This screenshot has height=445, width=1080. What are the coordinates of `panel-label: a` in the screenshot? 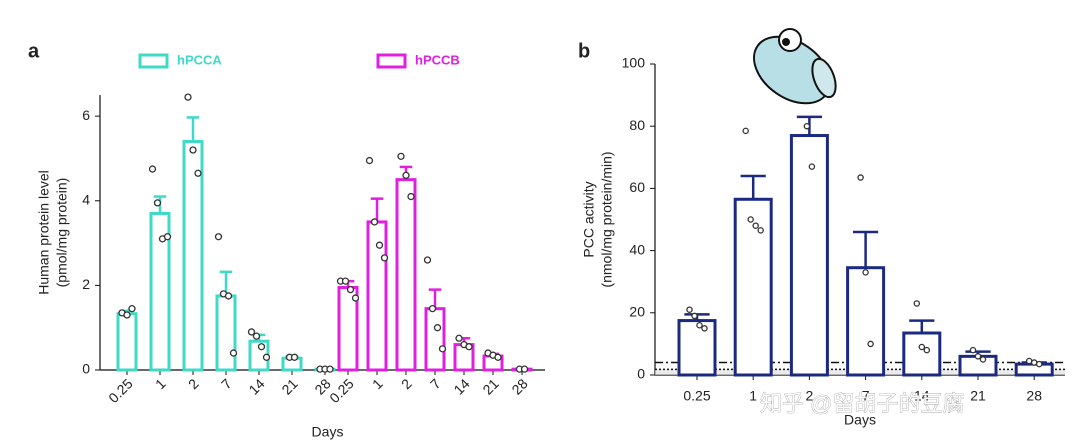 It's located at (34, 51).